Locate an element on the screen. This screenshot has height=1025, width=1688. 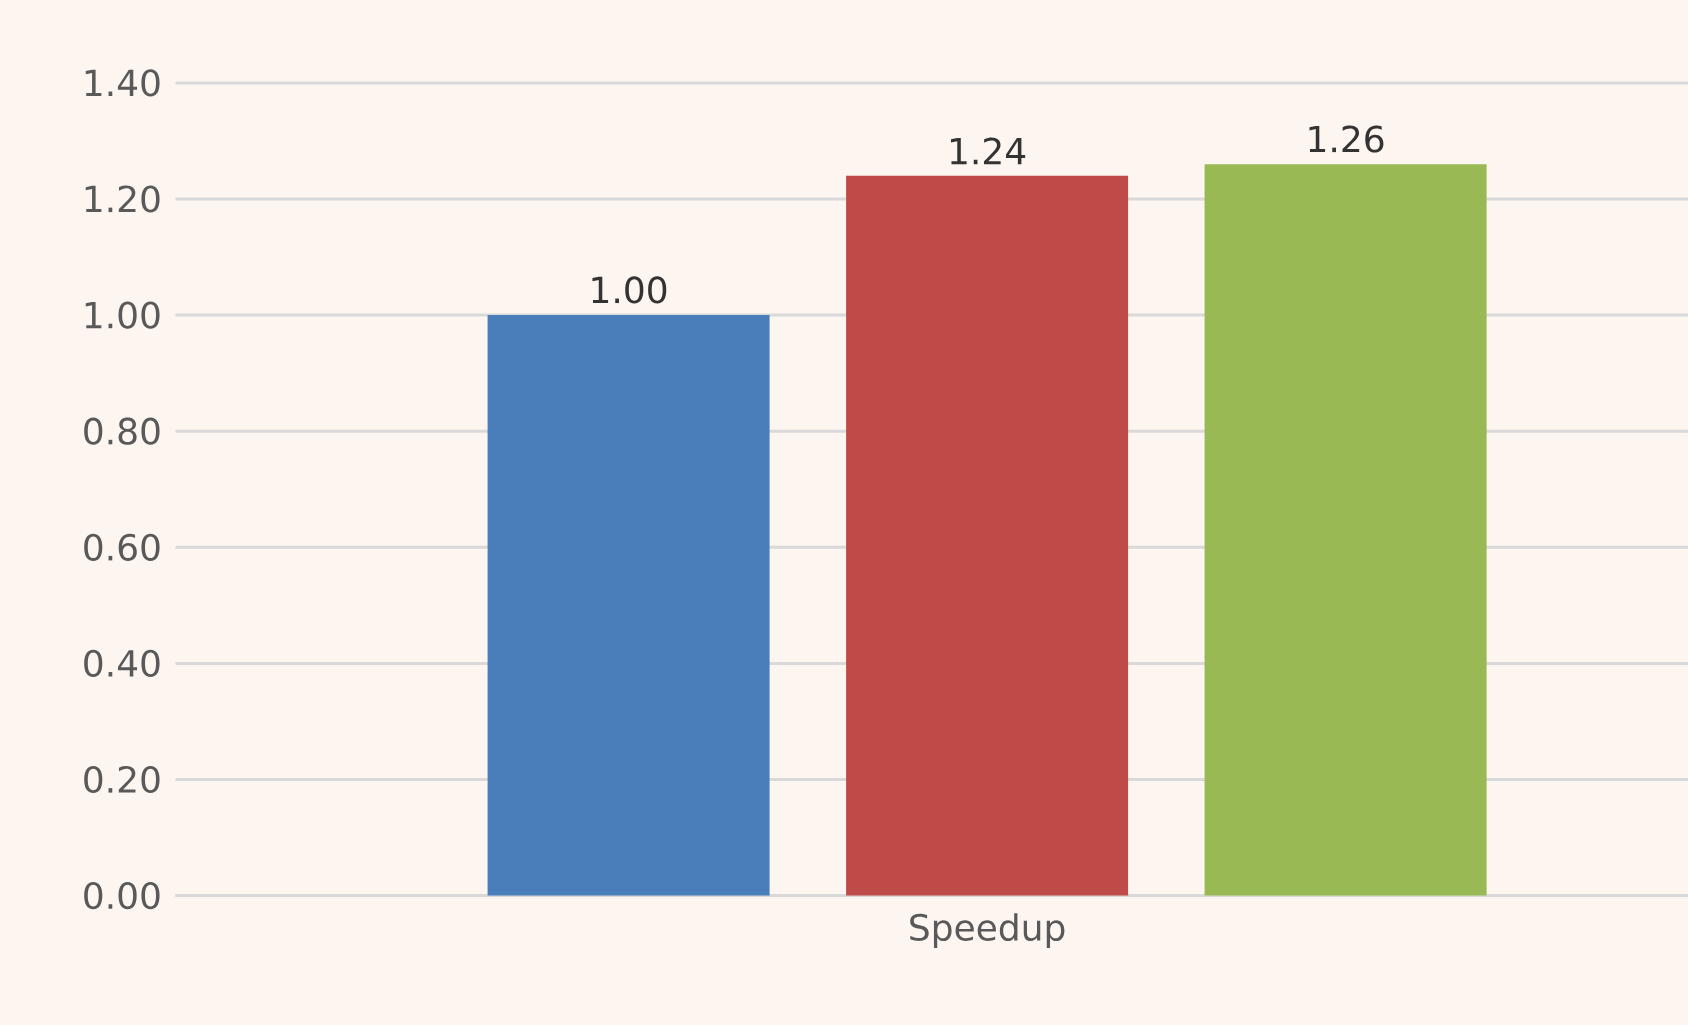
data-label: 1.24 is located at coordinates (988, 151).